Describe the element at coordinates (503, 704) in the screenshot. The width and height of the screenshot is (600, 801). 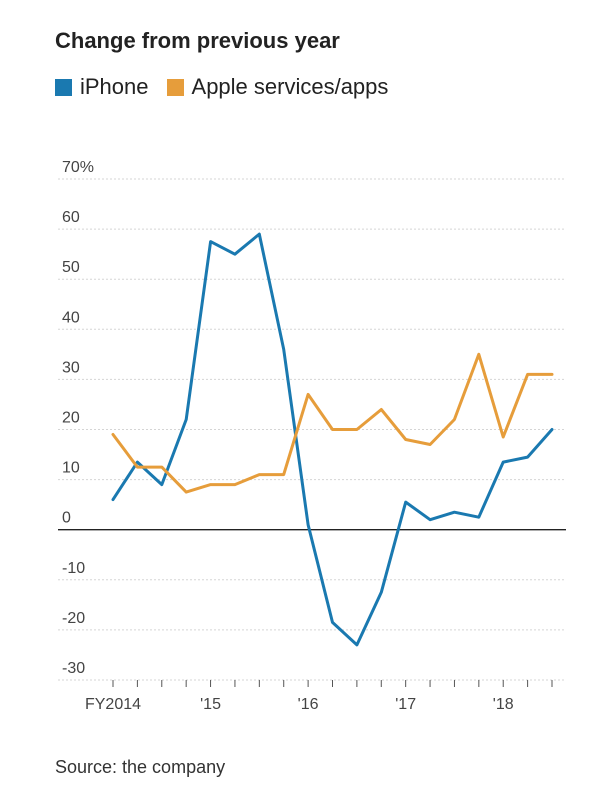
I see `x-tick-label: '18` at that location.